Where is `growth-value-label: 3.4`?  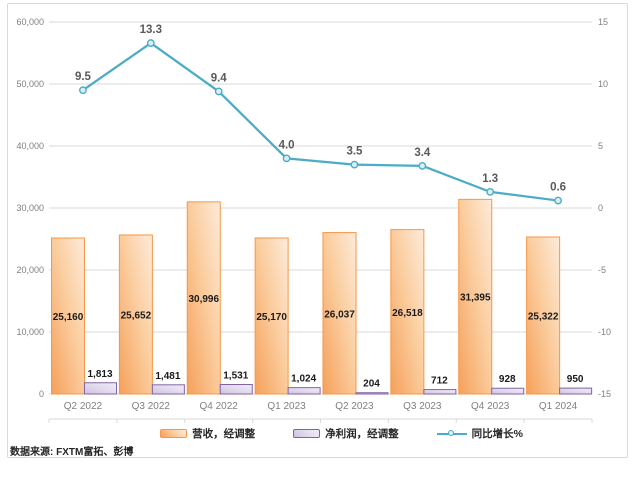 growth-value-label: 3.4 is located at coordinates (422, 153).